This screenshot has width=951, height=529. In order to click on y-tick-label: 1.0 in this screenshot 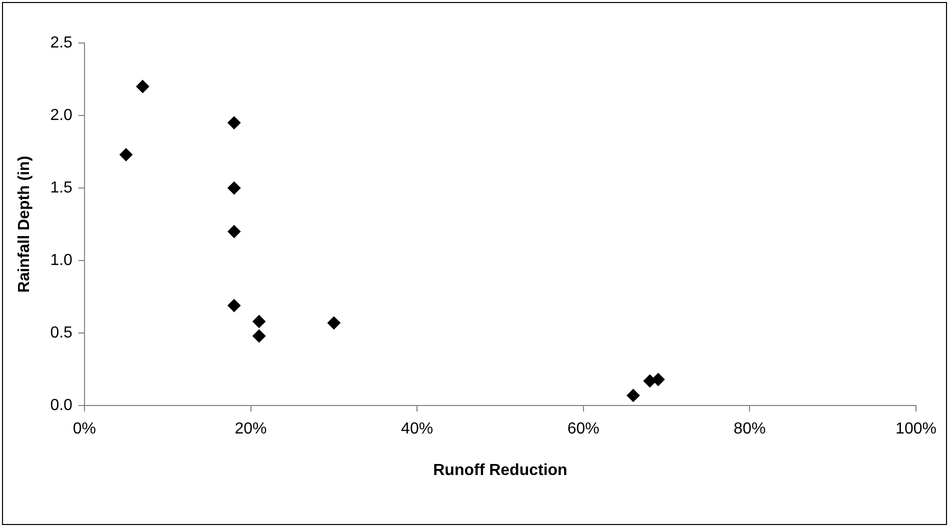, I will do `click(61, 260)`.